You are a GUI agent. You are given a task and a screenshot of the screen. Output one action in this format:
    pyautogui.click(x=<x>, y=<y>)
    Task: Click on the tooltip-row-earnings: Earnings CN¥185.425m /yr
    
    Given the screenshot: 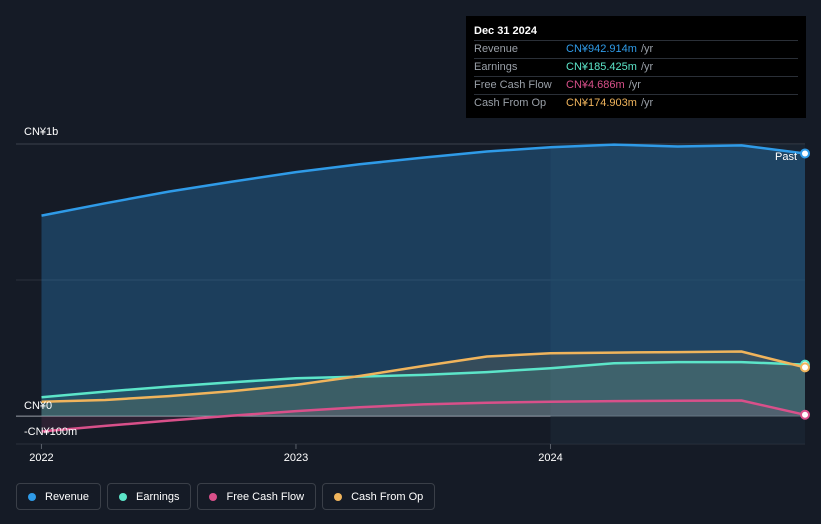 What is the action you would take?
    pyautogui.click(x=636, y=67)
    